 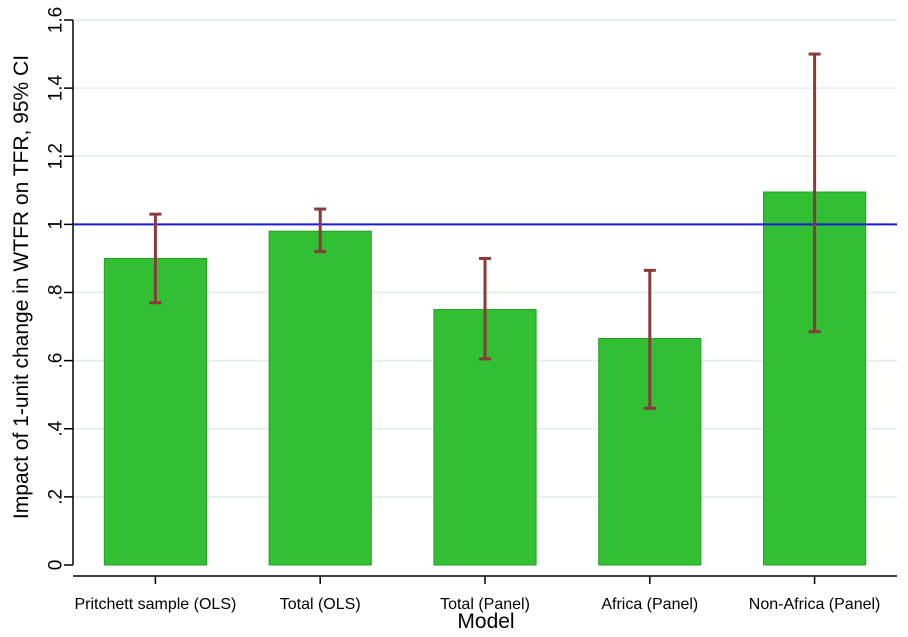 What do you see at coordinates (320, 604) in the screenshot?
I see `x-tick-label: Total (OLS)` at bounding box center [320, 604].